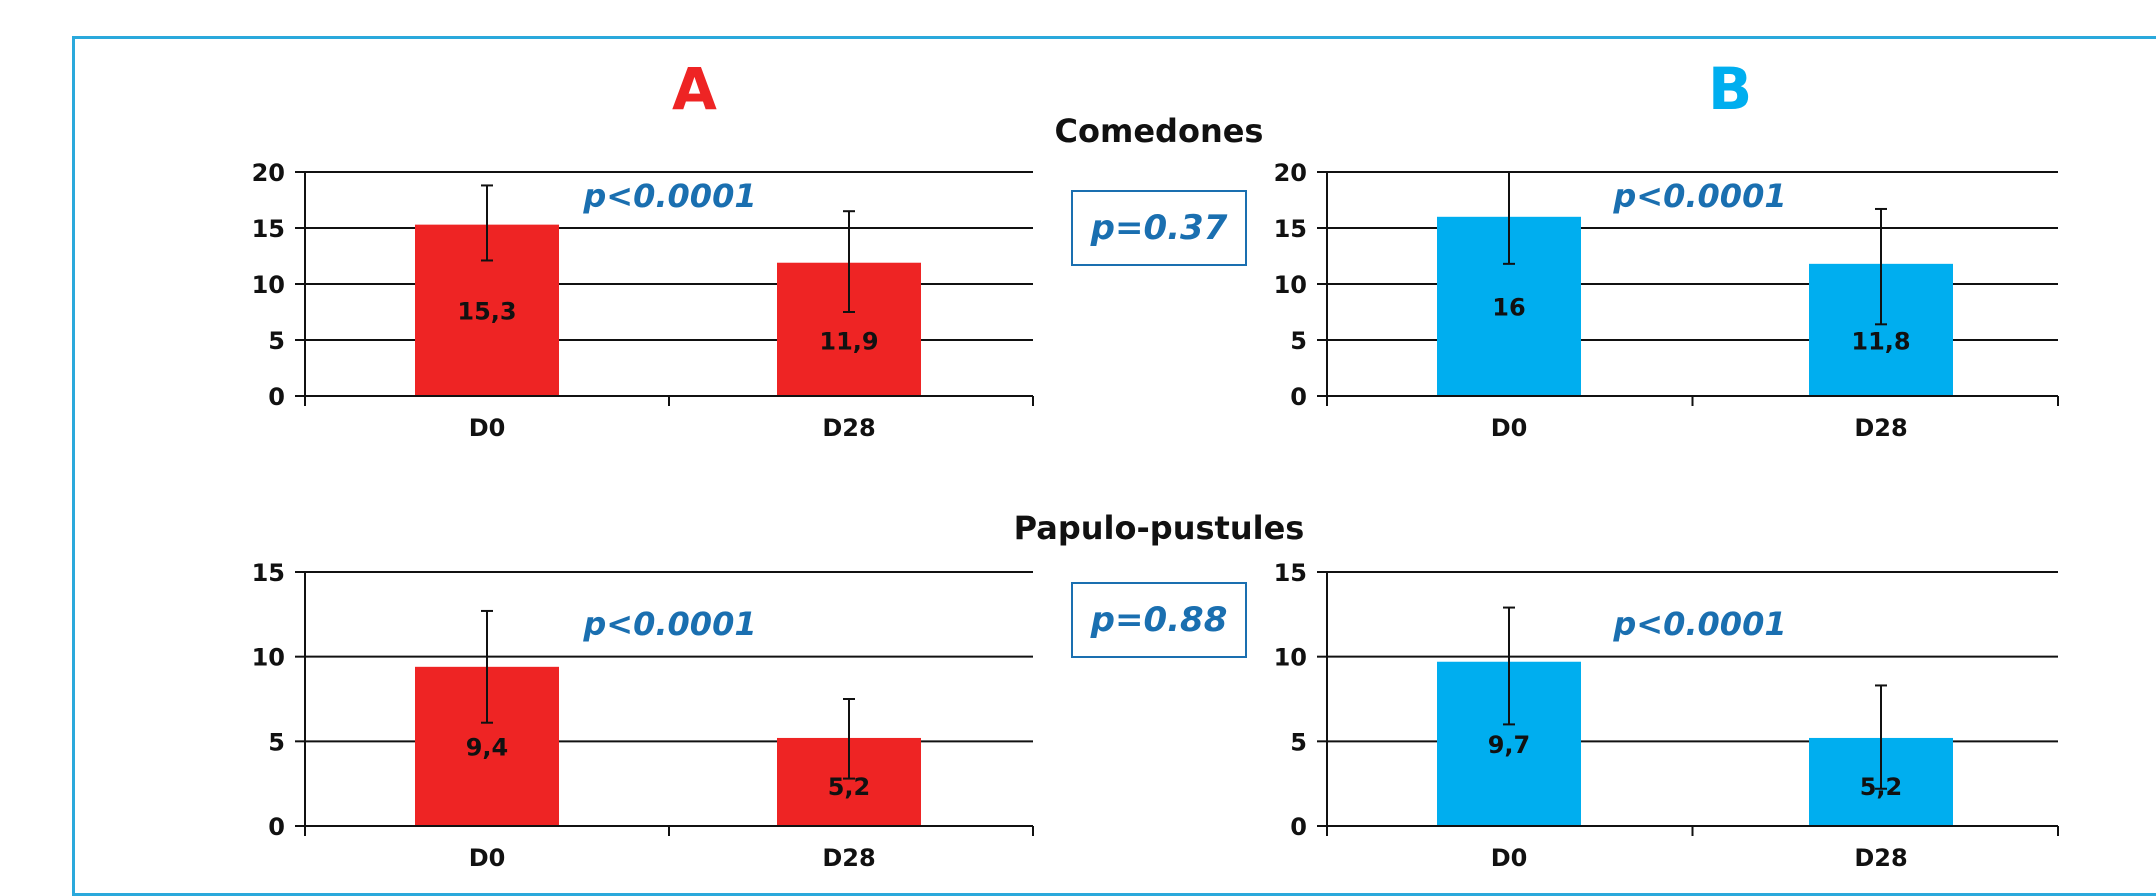 Image resolution: width=2156 pixels, height=896 pixels. Describe the element at coordinates (643, 715) in the screenshot. I see `papulo-group-a-chart: 0 5 10 15 9,4 D0 5,2 D28 p<0.0001` at that location.